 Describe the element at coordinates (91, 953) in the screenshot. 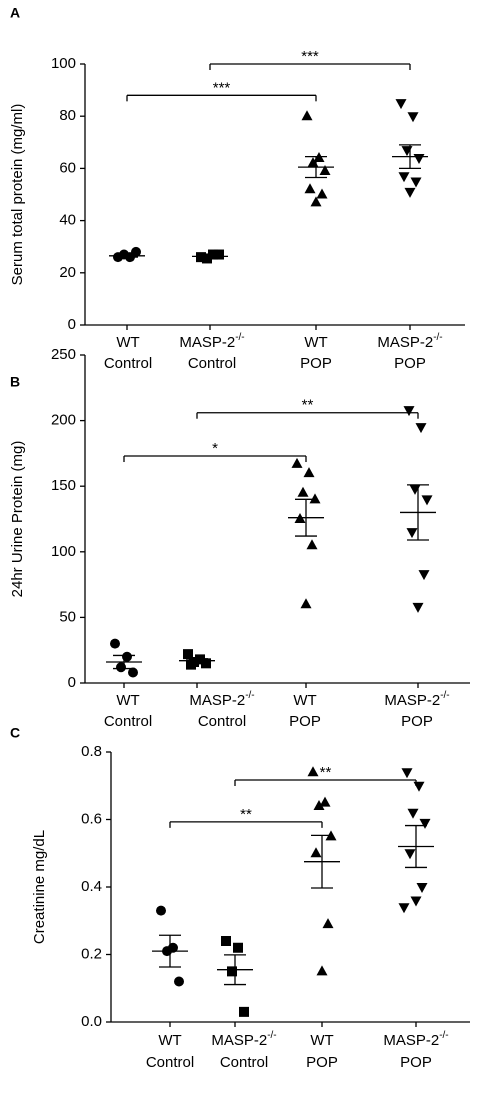

I see `y-tick-label: 0.2` at that location.